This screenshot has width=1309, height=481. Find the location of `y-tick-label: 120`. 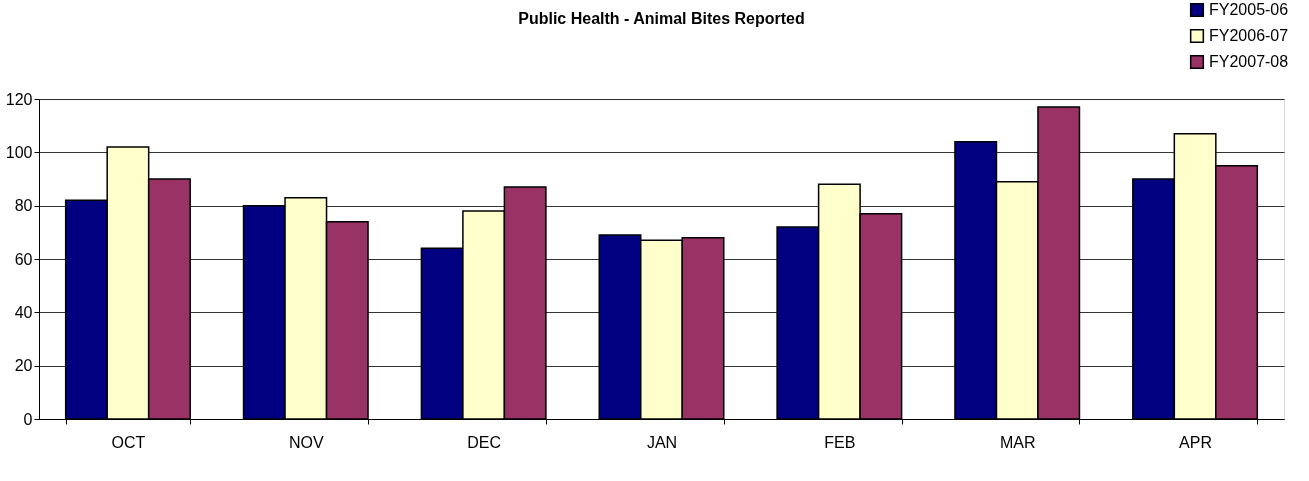

y-tick-label: 120 is located at coordinates (19, 99).